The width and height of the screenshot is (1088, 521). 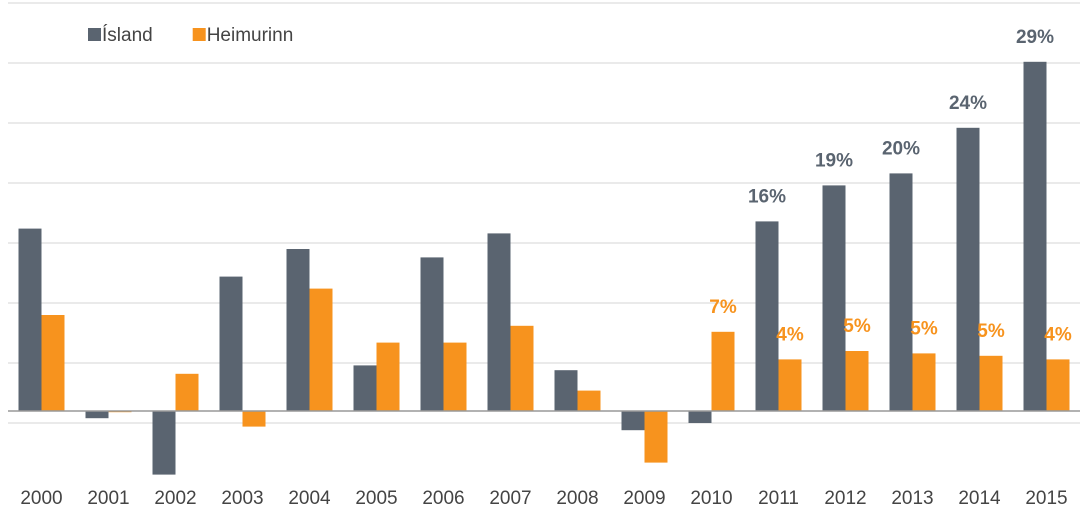 I want to click on x-tick-label: 2010, so click(x=711, y=498).